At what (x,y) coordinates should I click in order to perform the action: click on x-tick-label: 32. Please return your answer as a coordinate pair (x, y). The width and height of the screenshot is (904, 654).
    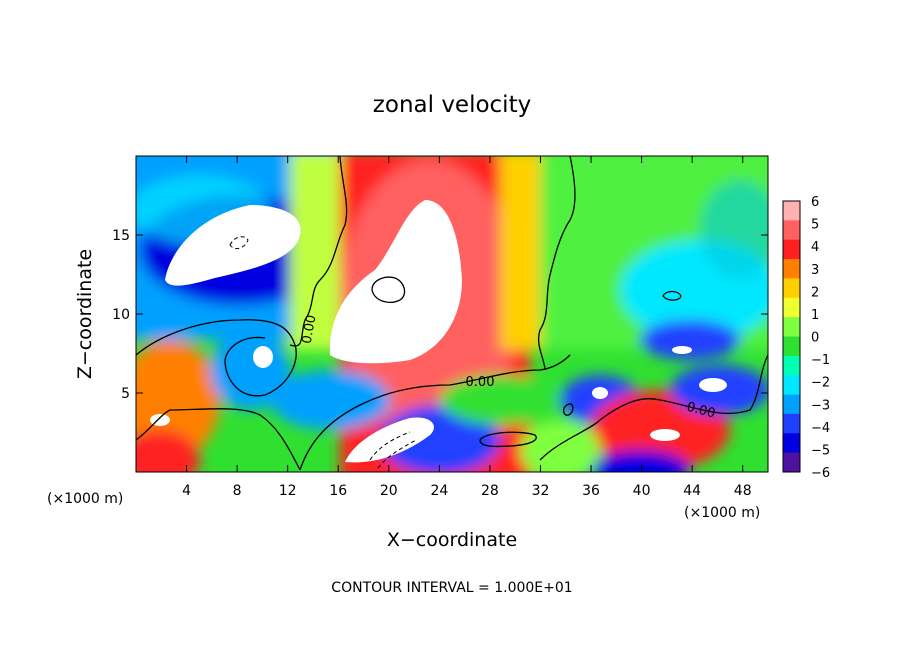
    Looking at the image, I should click on (541, 491).